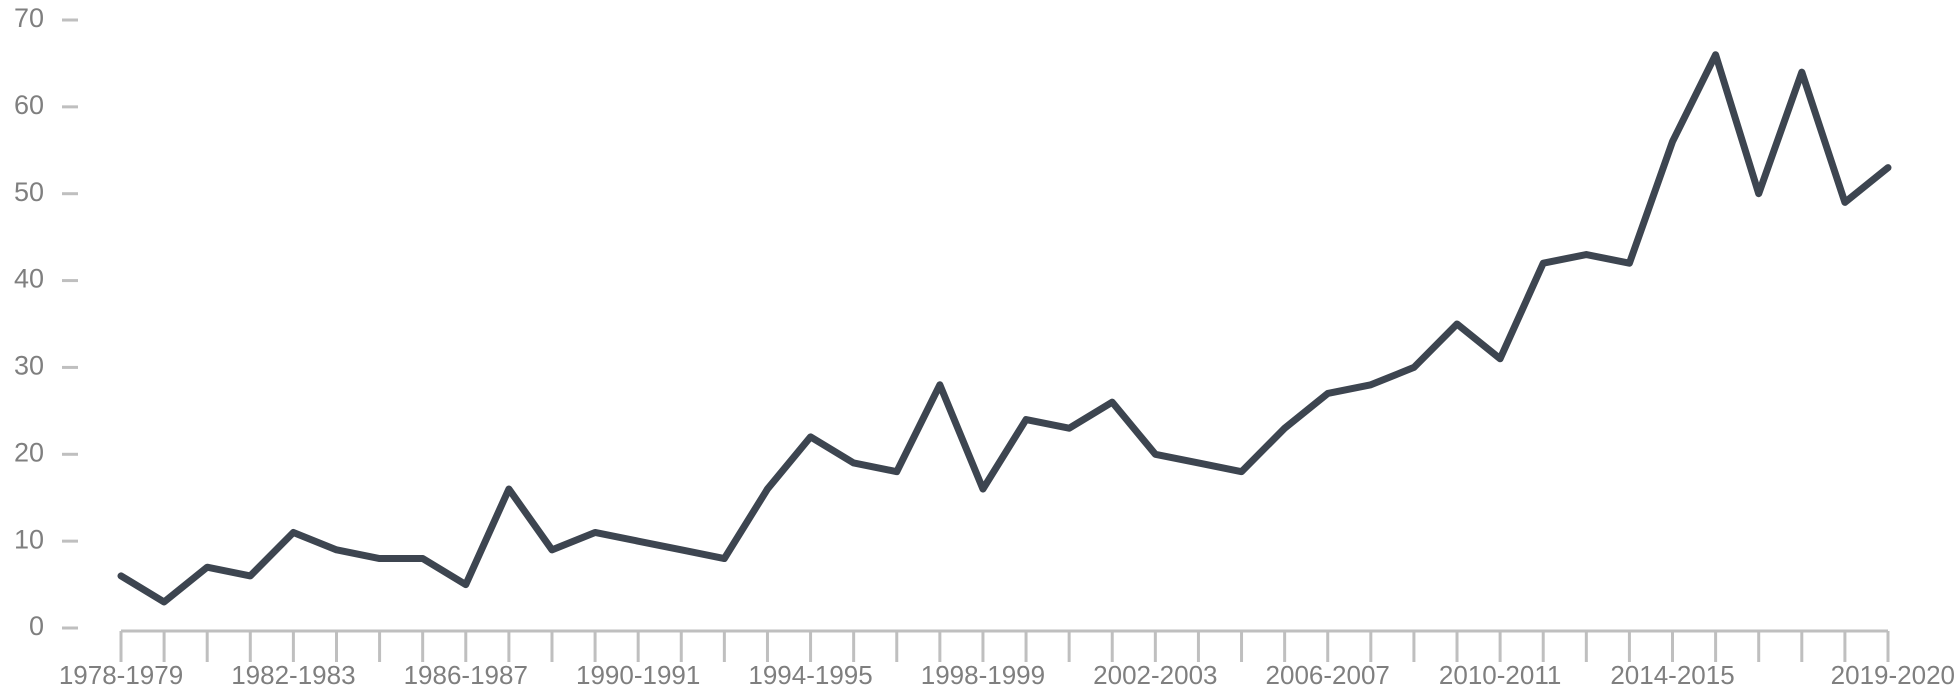  Describe the element at coordinates (29, 18) in the screenshot. I see `y-tick-label: 70` at that location.